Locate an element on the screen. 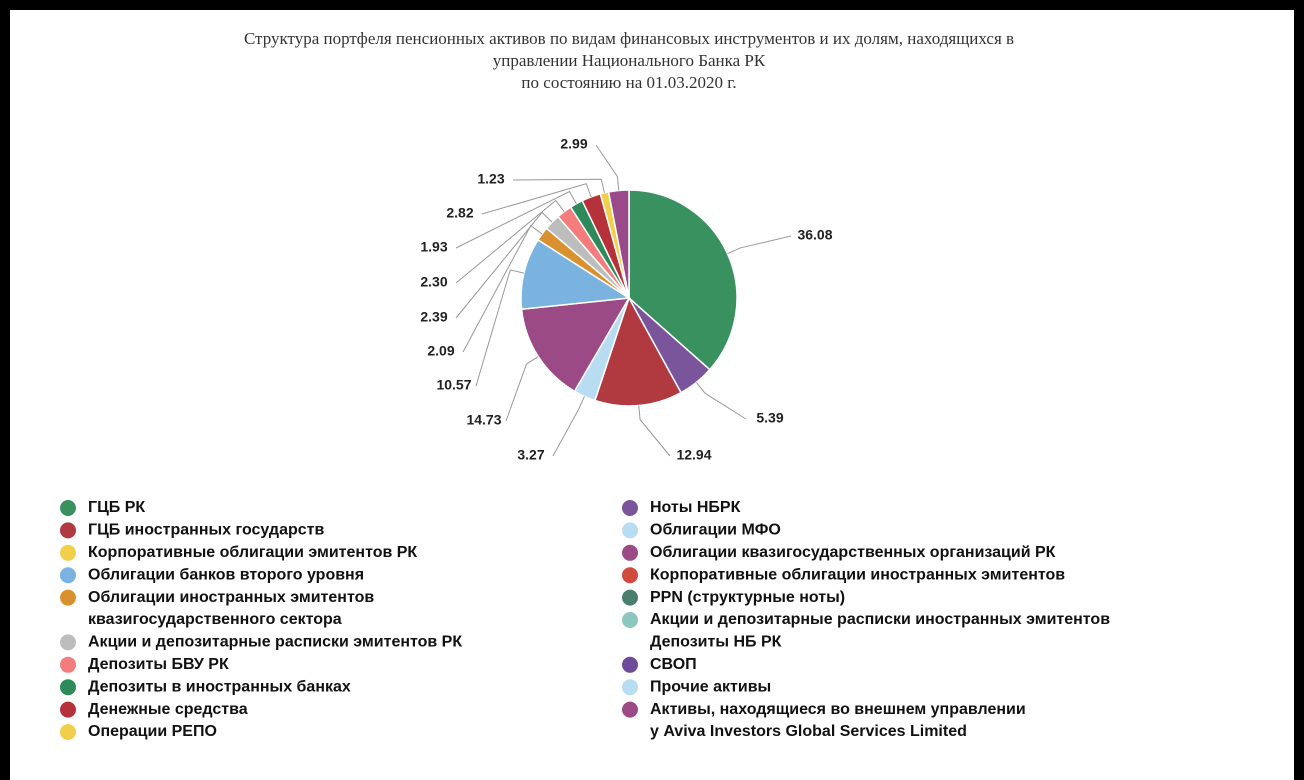 The height and width of the screenshot is (780, 1304). legend-label: Облигации иностранных эмитентов is located at coordinates (231, 597).